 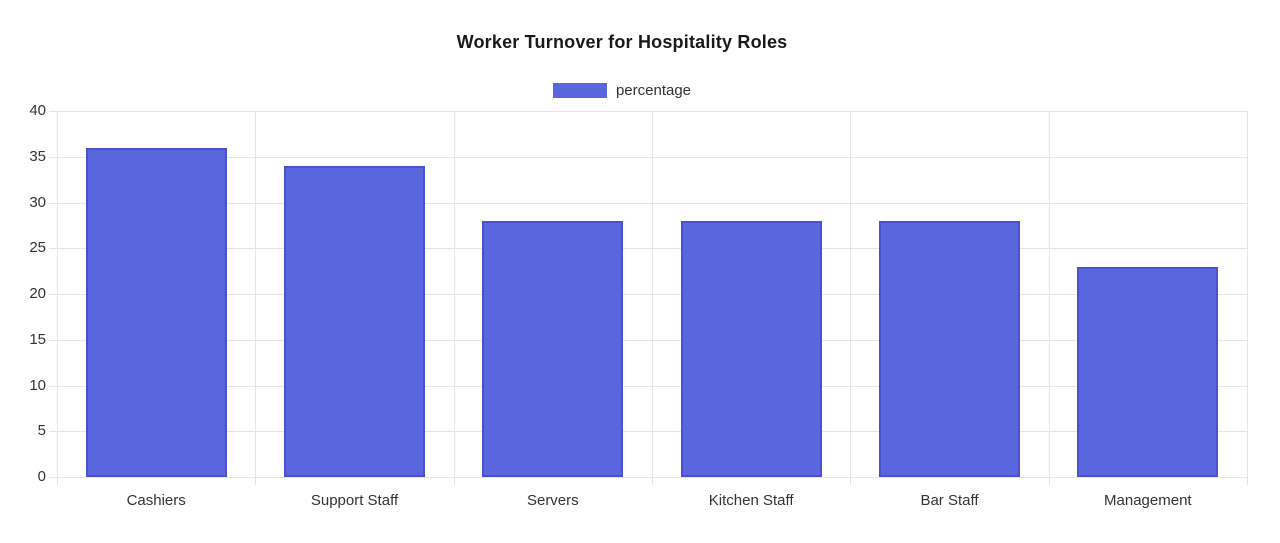 What do you see at coordinates (37, 293) in the screenshot?
I see `y-tick-label: 20` at bounding box center [37, 293].